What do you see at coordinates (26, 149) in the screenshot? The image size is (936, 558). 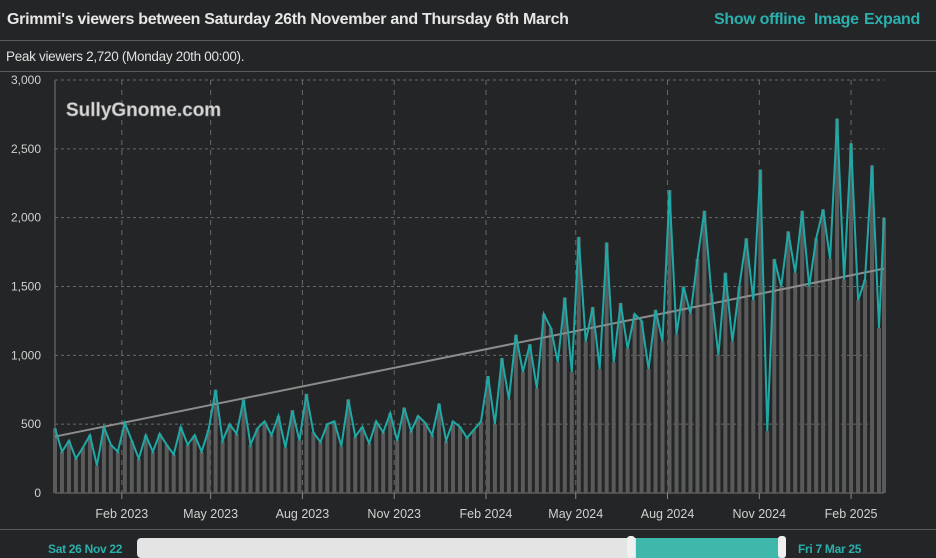 I see `y-tick-label: 2,500` at bounding box center [26, 149].